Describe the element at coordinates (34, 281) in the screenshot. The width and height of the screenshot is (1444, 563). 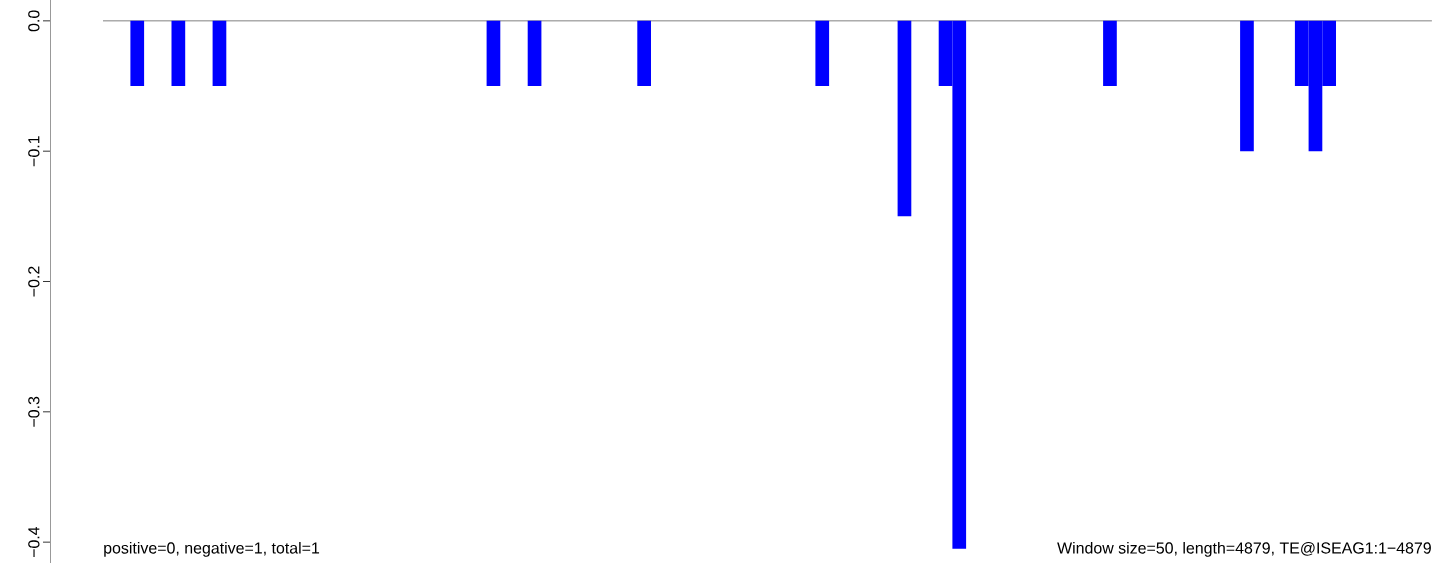
I see `y-tick-label: −0.2` at that location.